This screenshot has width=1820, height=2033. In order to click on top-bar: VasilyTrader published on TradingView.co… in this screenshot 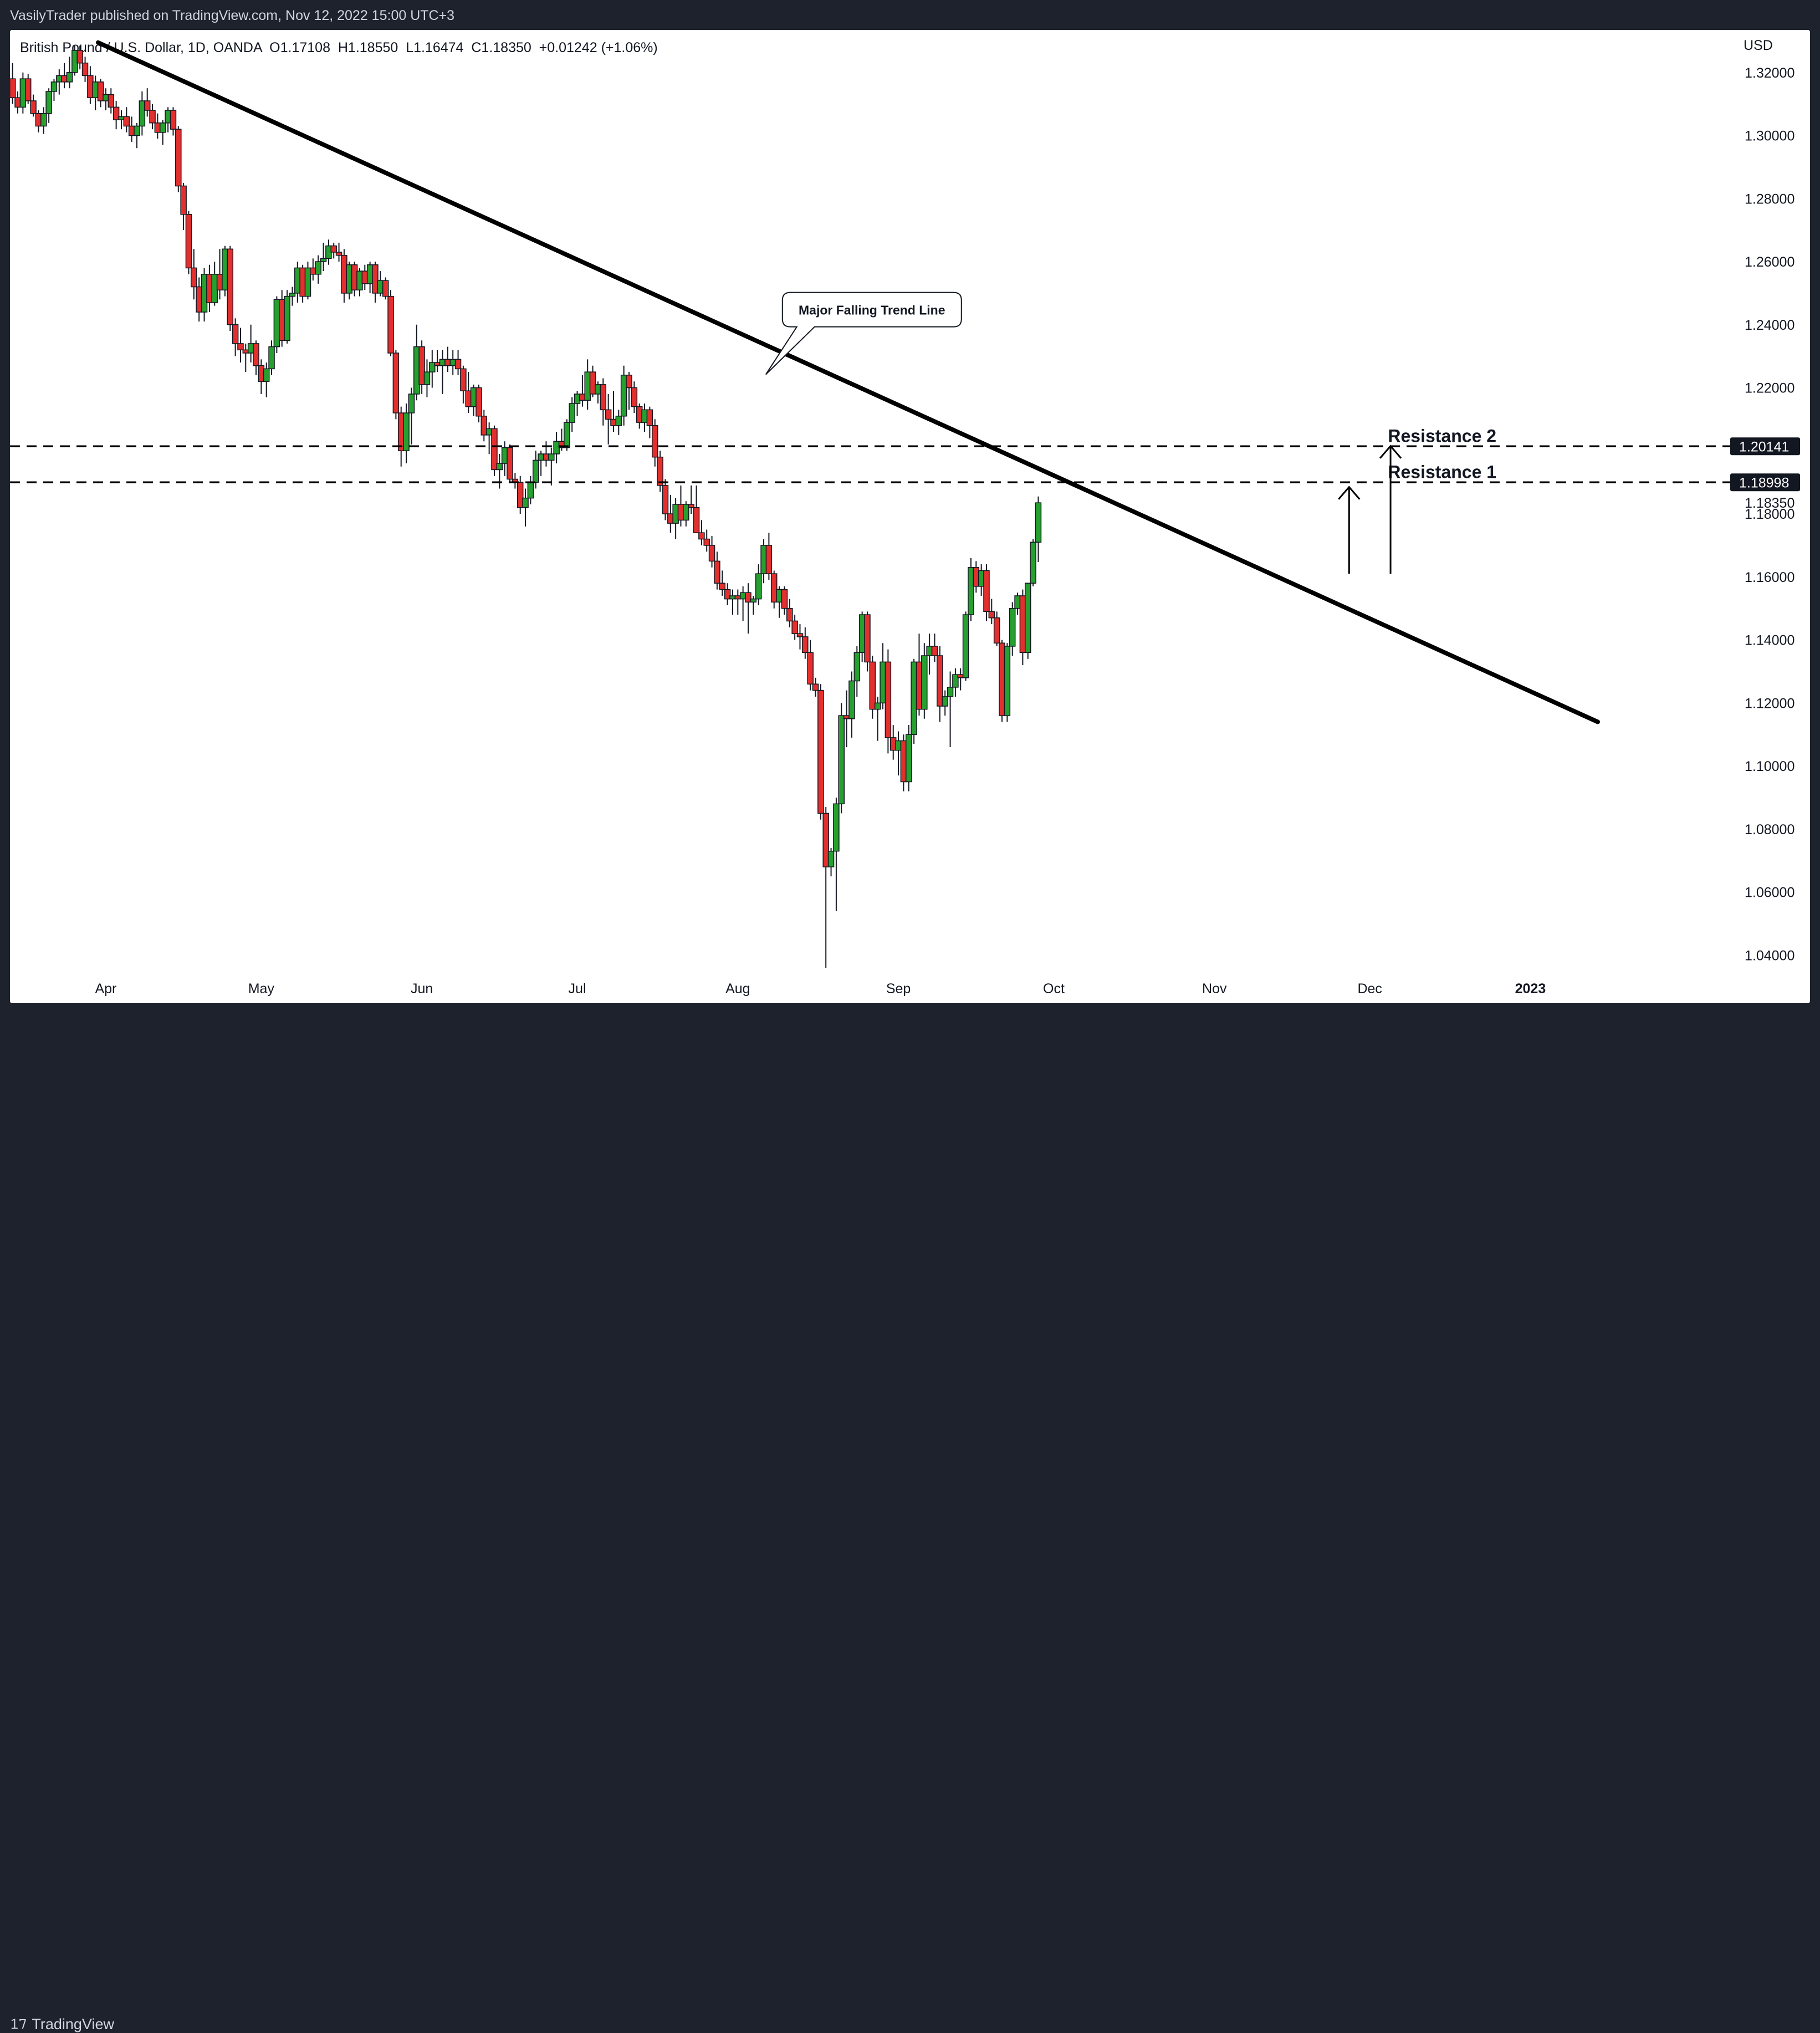, I will do `click(910, 15)`.